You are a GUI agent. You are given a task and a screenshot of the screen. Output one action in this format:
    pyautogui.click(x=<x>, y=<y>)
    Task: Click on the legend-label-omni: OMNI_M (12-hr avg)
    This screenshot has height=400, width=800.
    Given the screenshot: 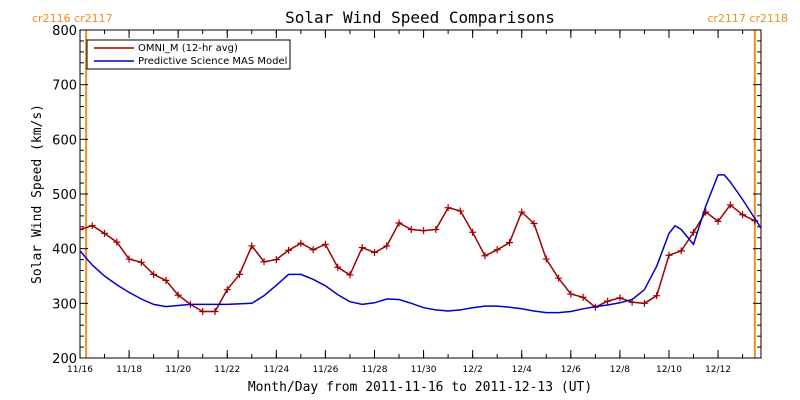 What is the action you would take?
    pyautogui.click(x=188, y=48)
    